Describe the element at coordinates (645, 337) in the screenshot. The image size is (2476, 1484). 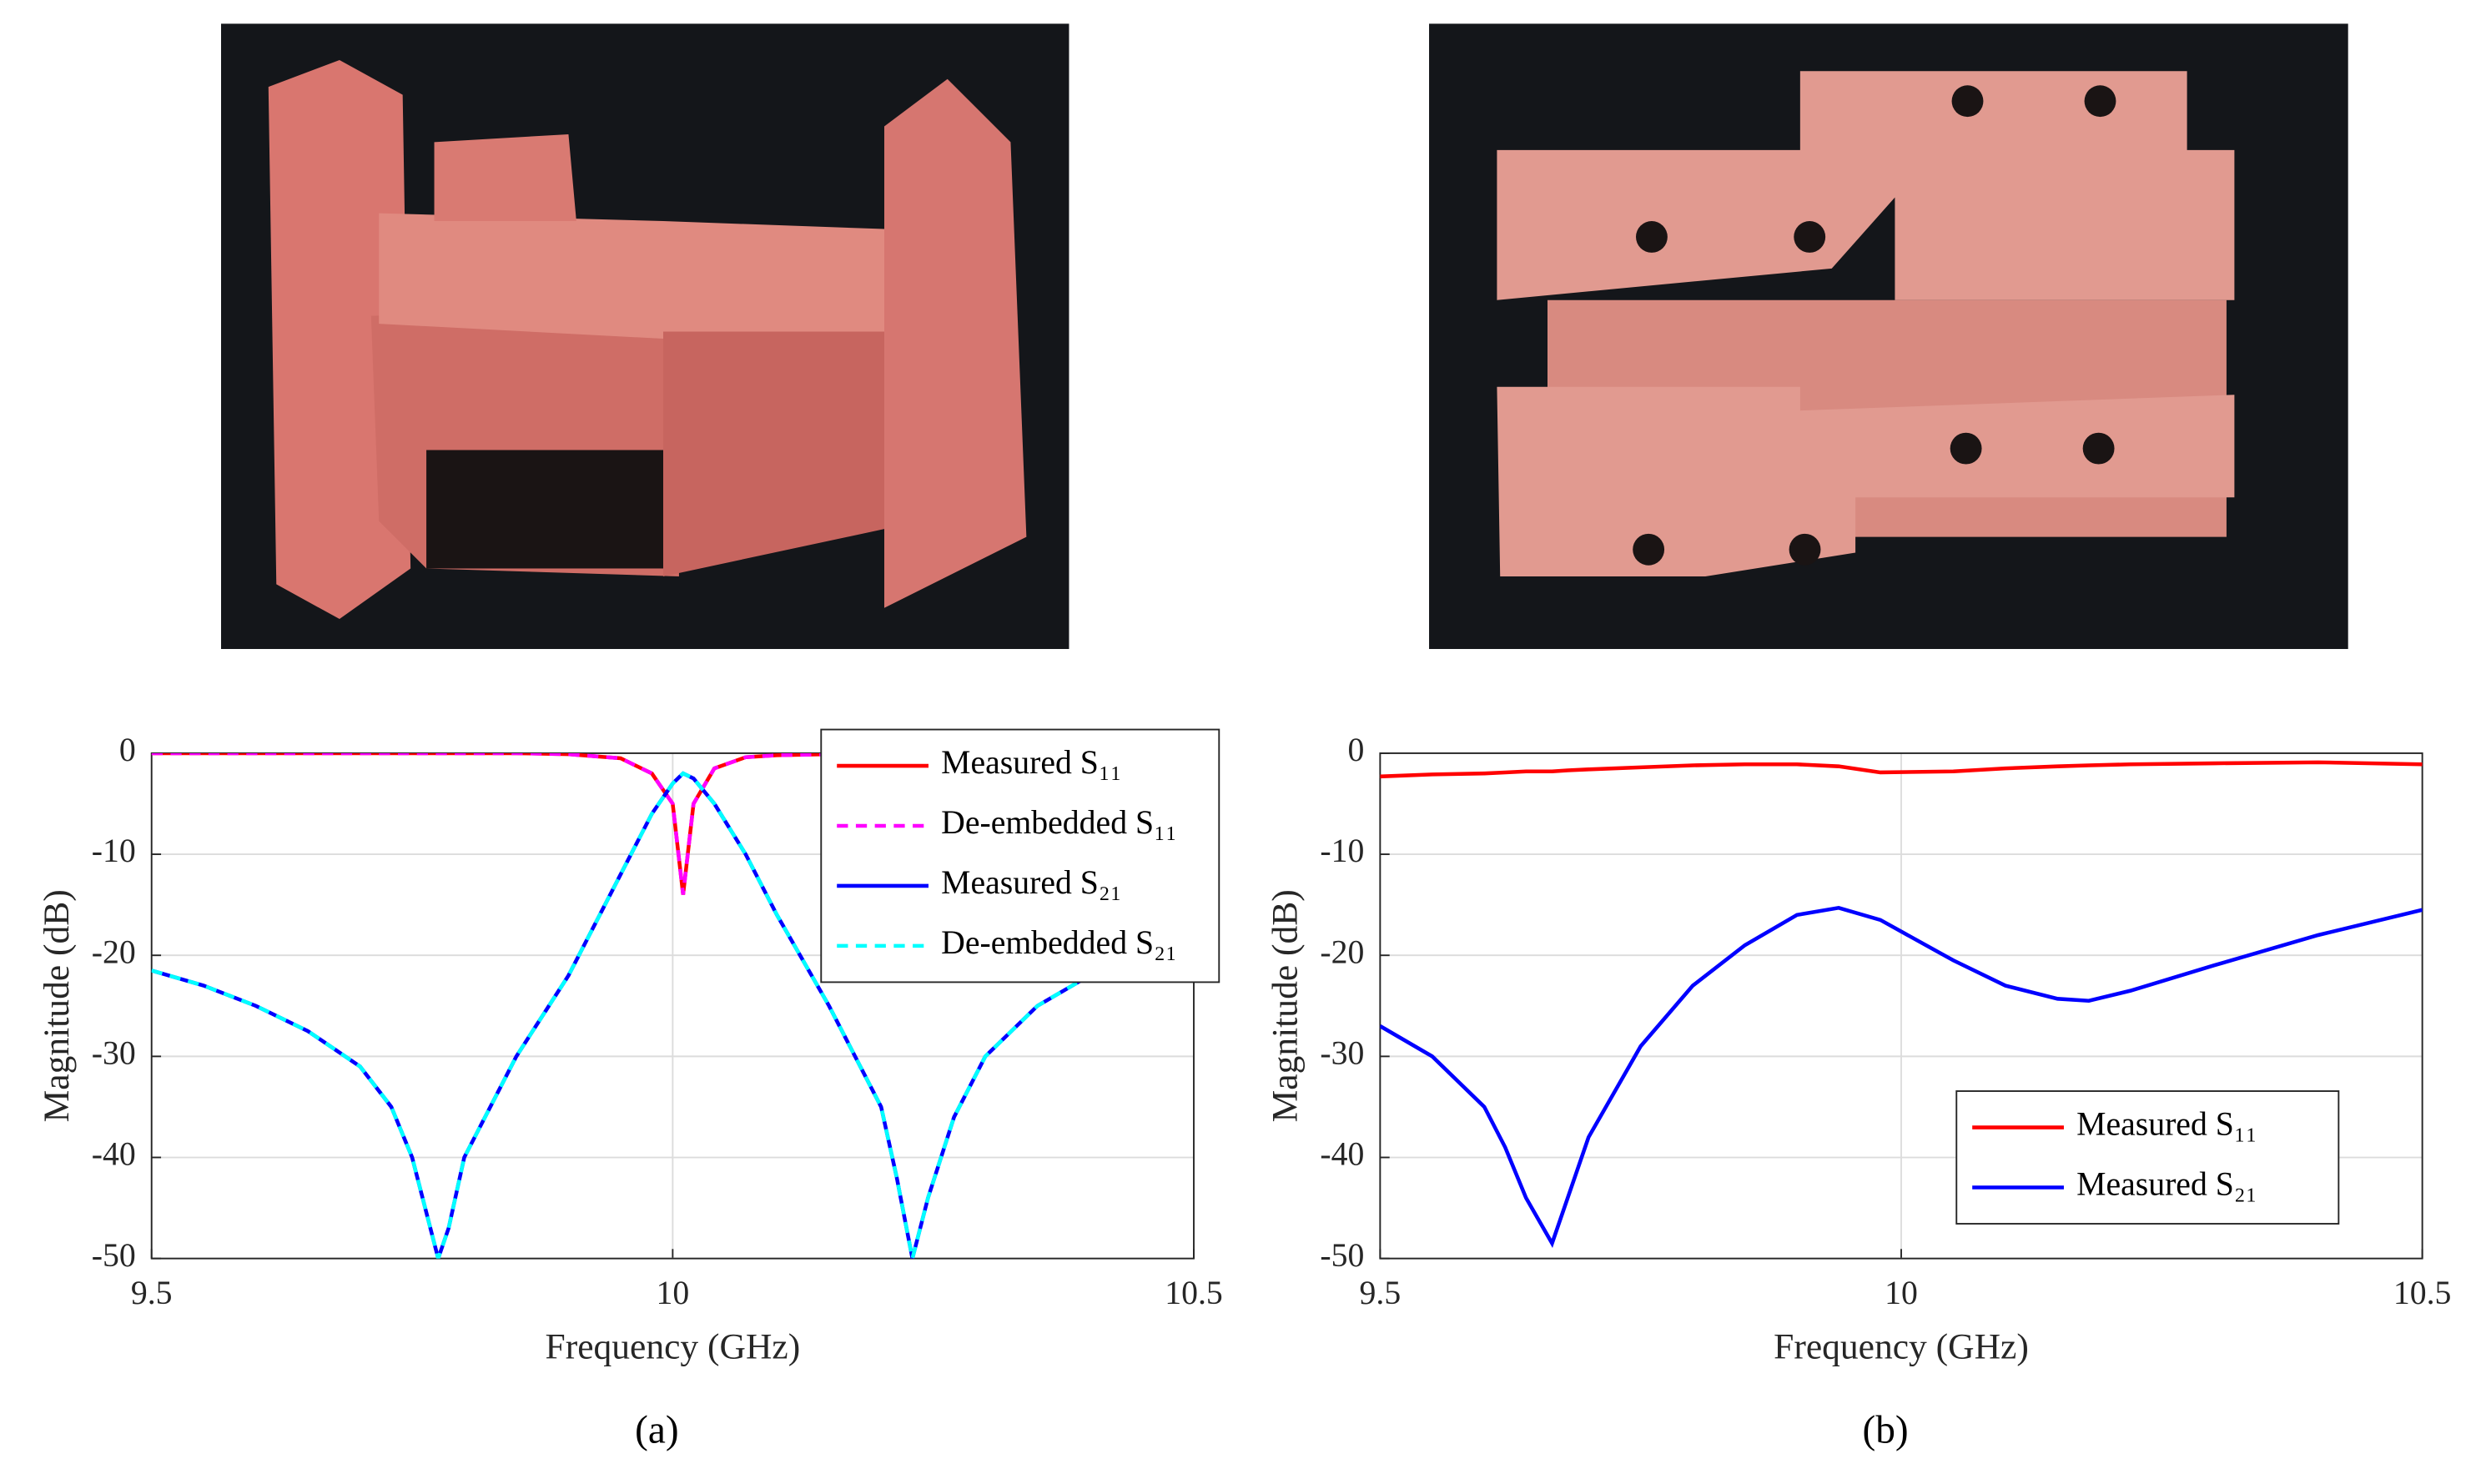
I see `photo-a` at that location.